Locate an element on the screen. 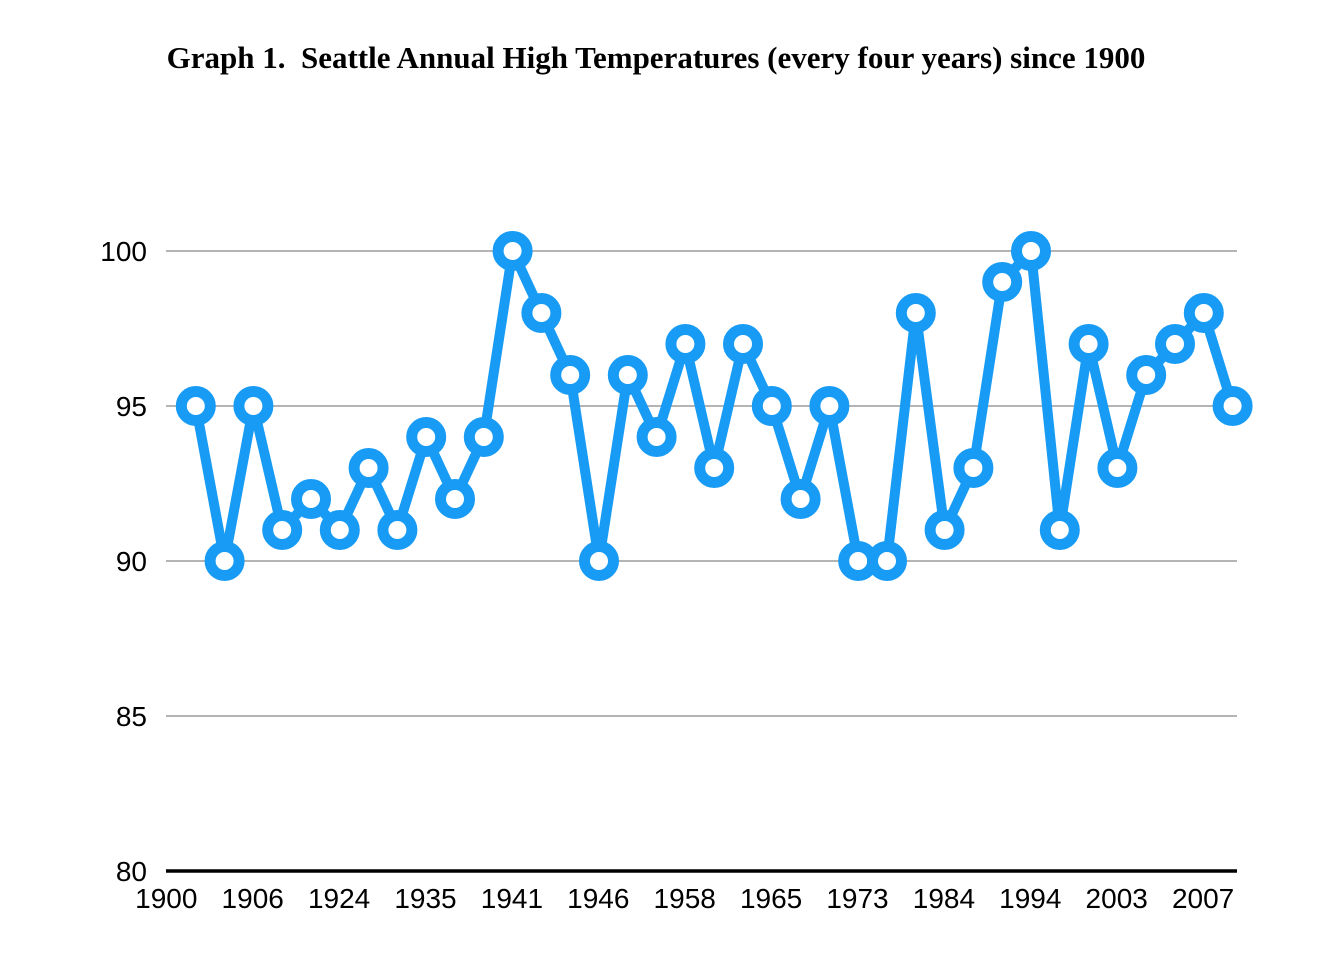 This screenshot has width=1340, height=962. x-tick-label-1900: 1900 is located at coordinates (166, 898).